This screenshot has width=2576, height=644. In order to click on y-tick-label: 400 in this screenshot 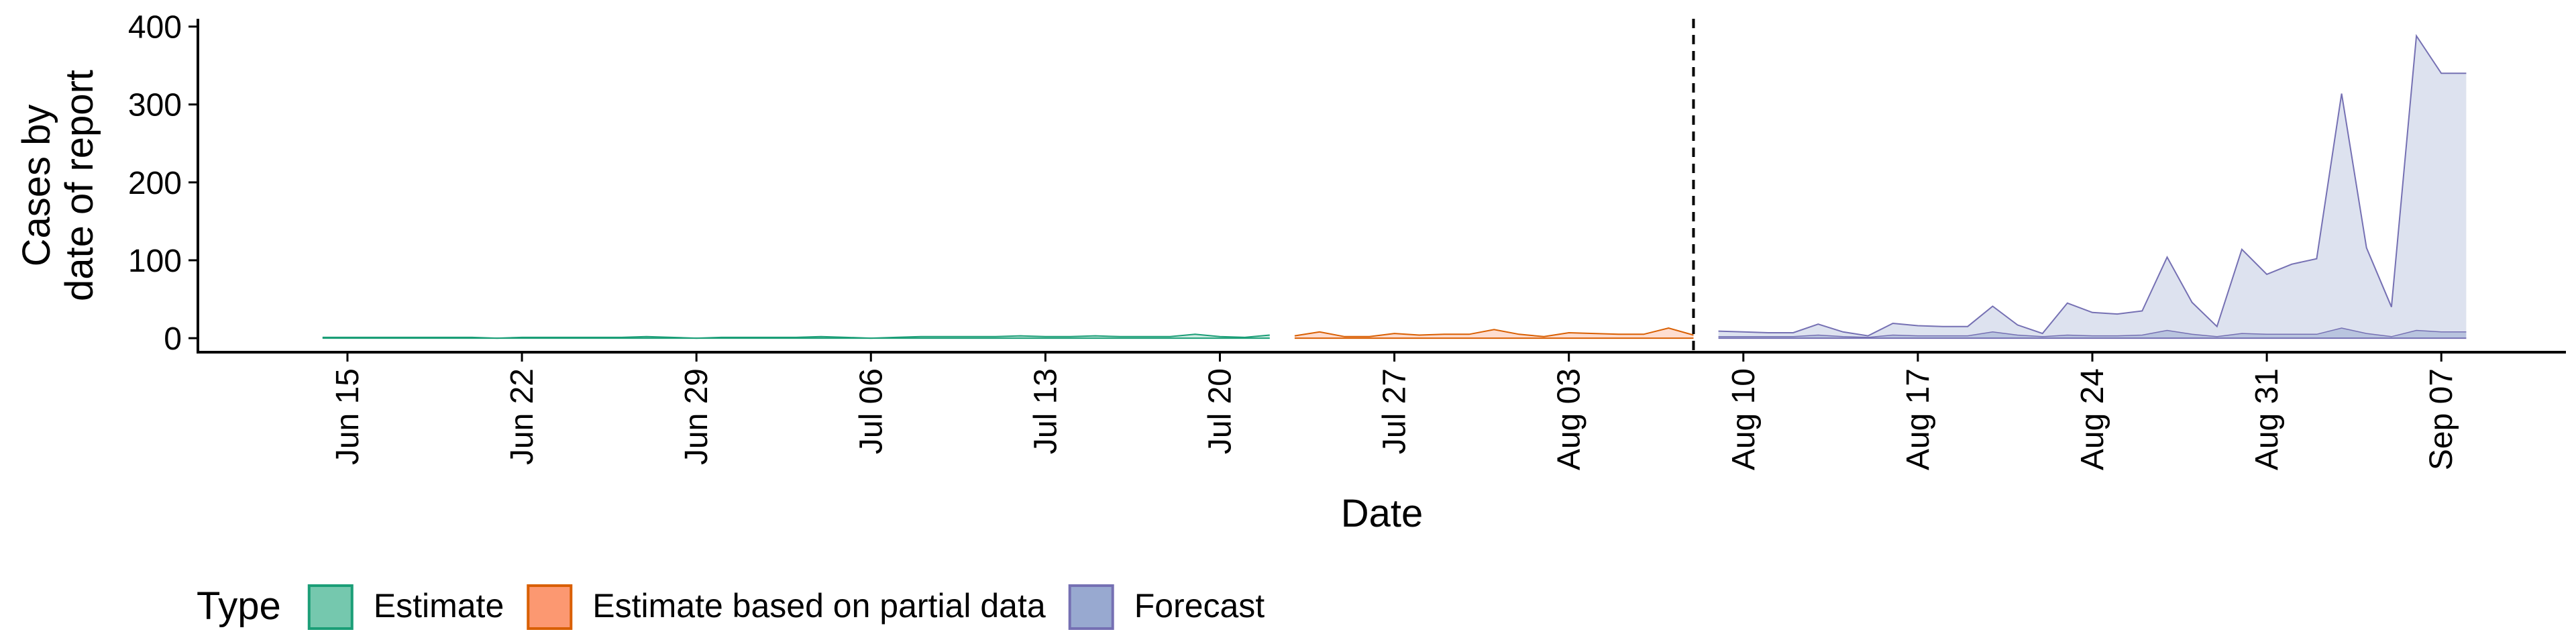, I will do `click(155, 28)`.